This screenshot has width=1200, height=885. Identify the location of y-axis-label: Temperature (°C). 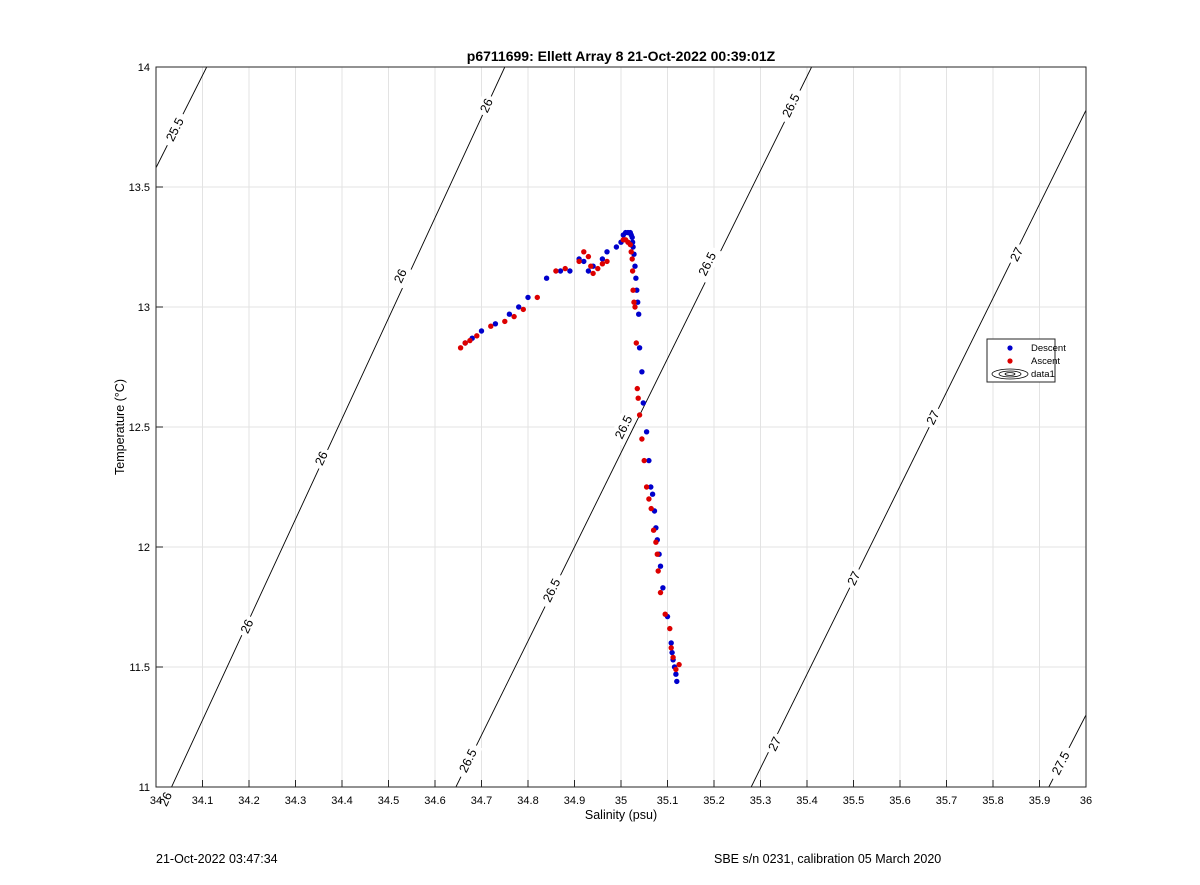
(120, 427).